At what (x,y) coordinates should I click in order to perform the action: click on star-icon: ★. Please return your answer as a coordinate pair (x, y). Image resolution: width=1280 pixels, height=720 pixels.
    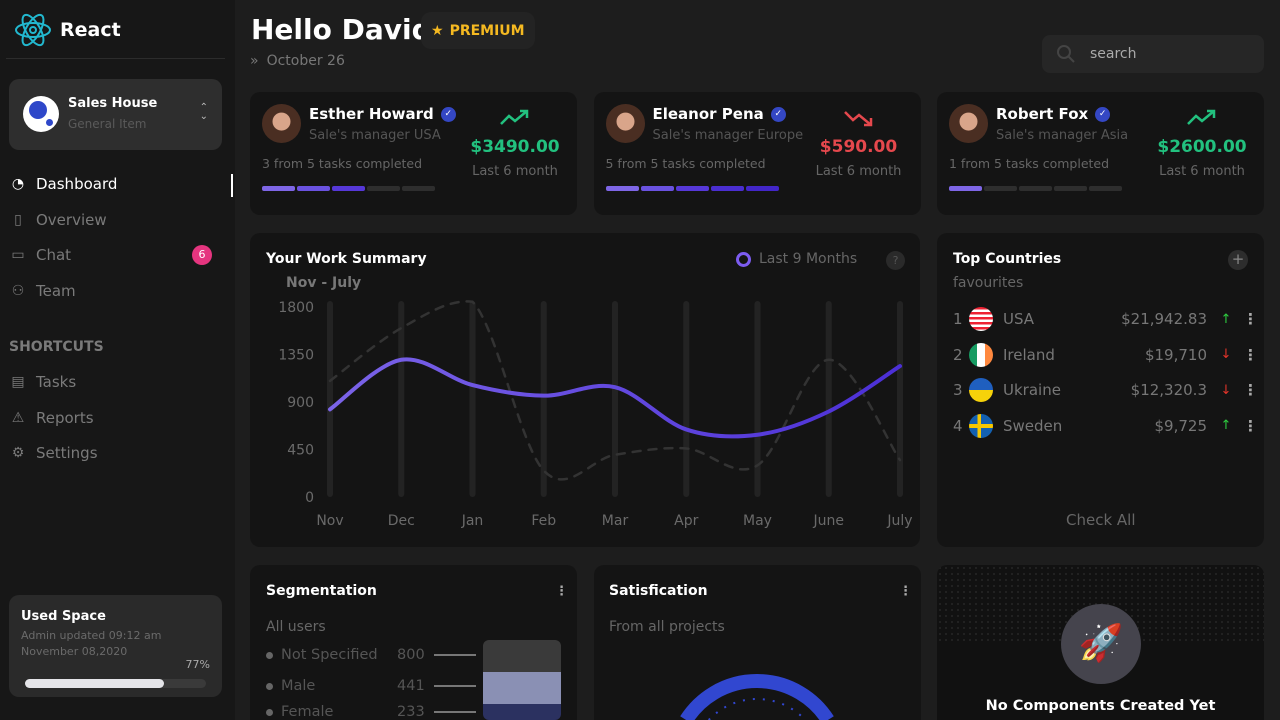
    Looking at the image, I should click on (437, 30).